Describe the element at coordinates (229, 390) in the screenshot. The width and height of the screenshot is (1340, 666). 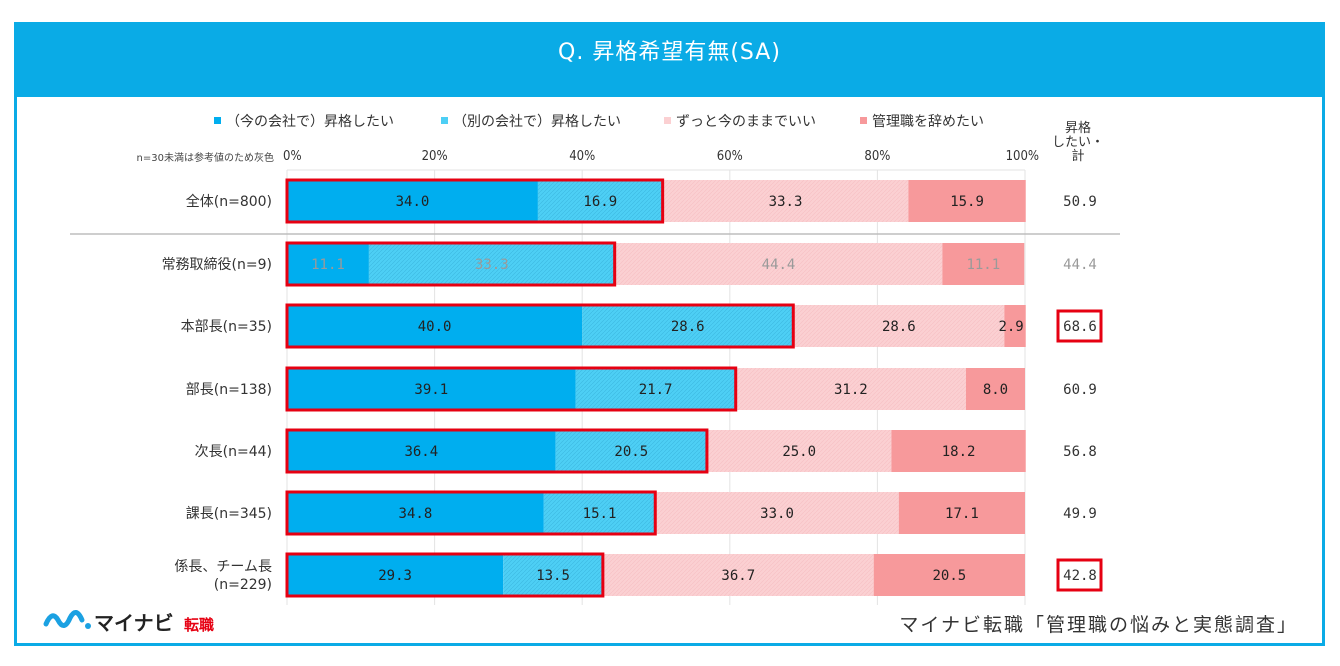
I see `category-label: 部長(n=138)` at that location.